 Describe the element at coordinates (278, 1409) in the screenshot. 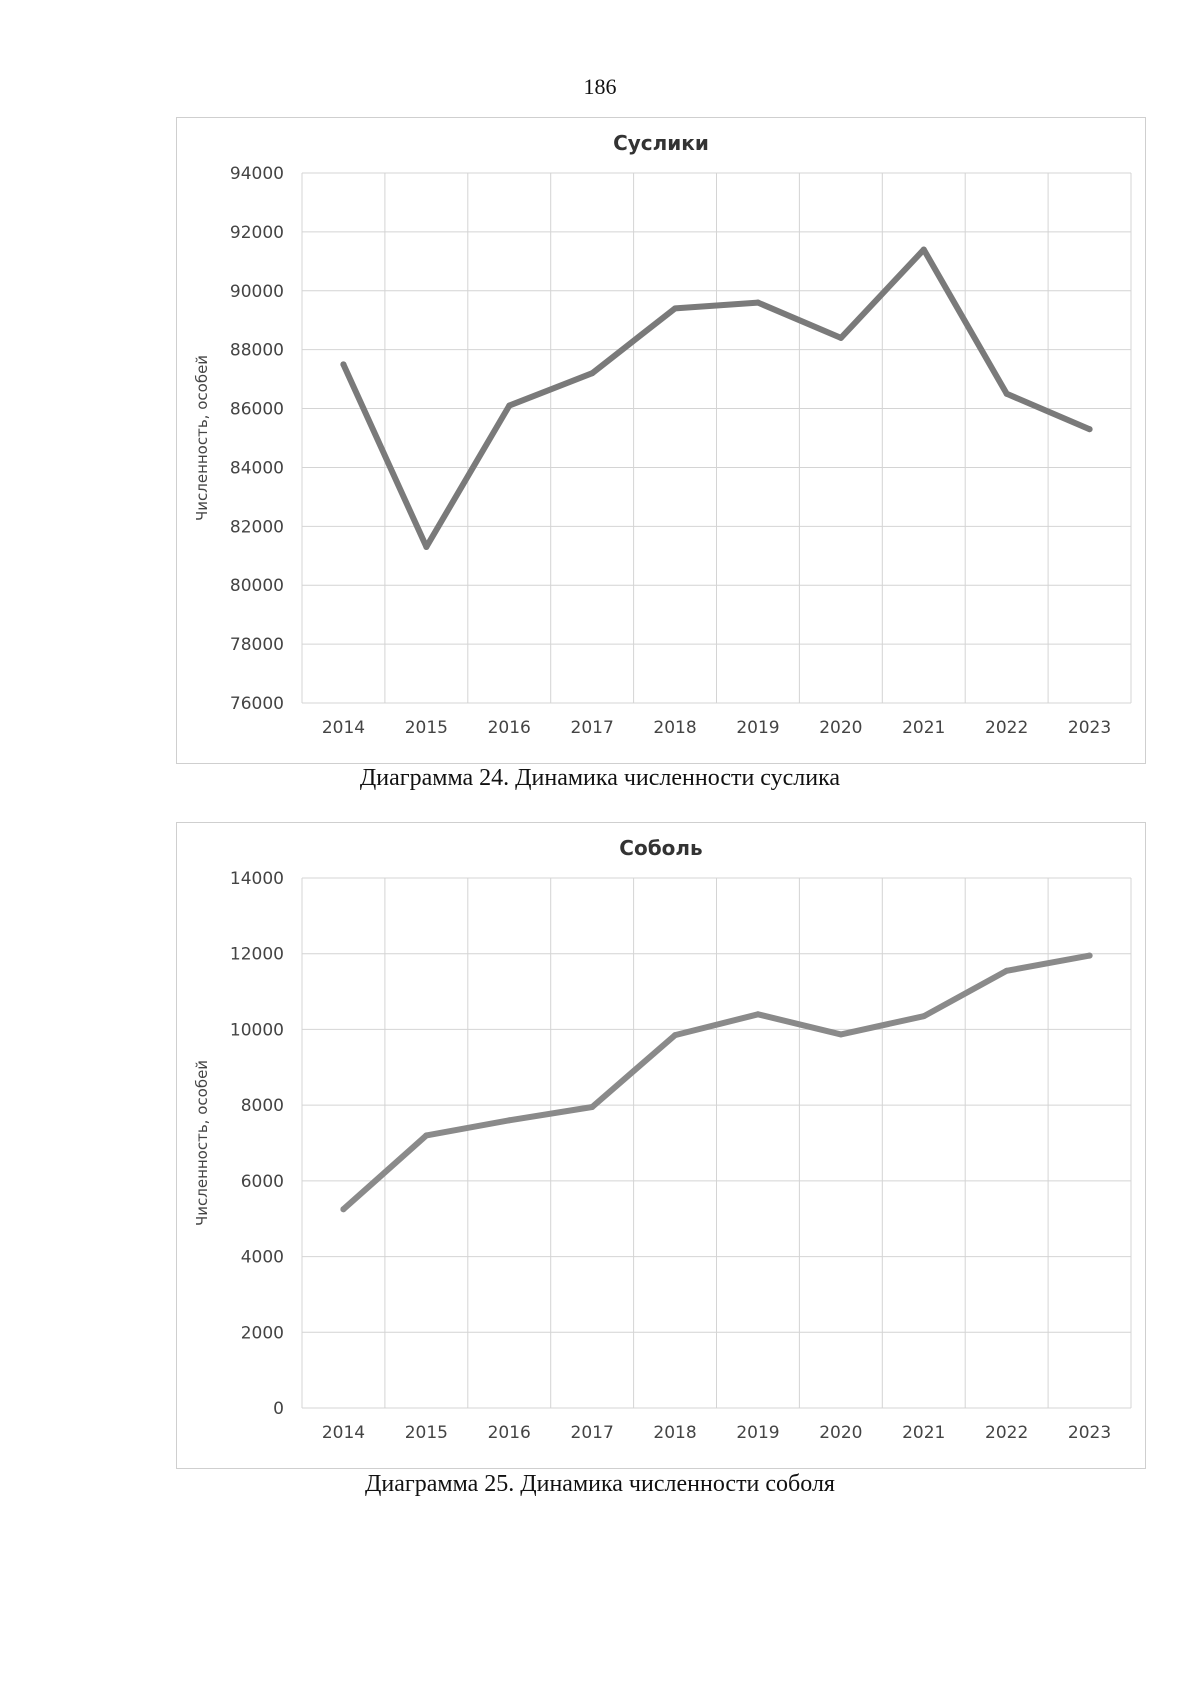

I see `y-tick-label: 0` at that location.